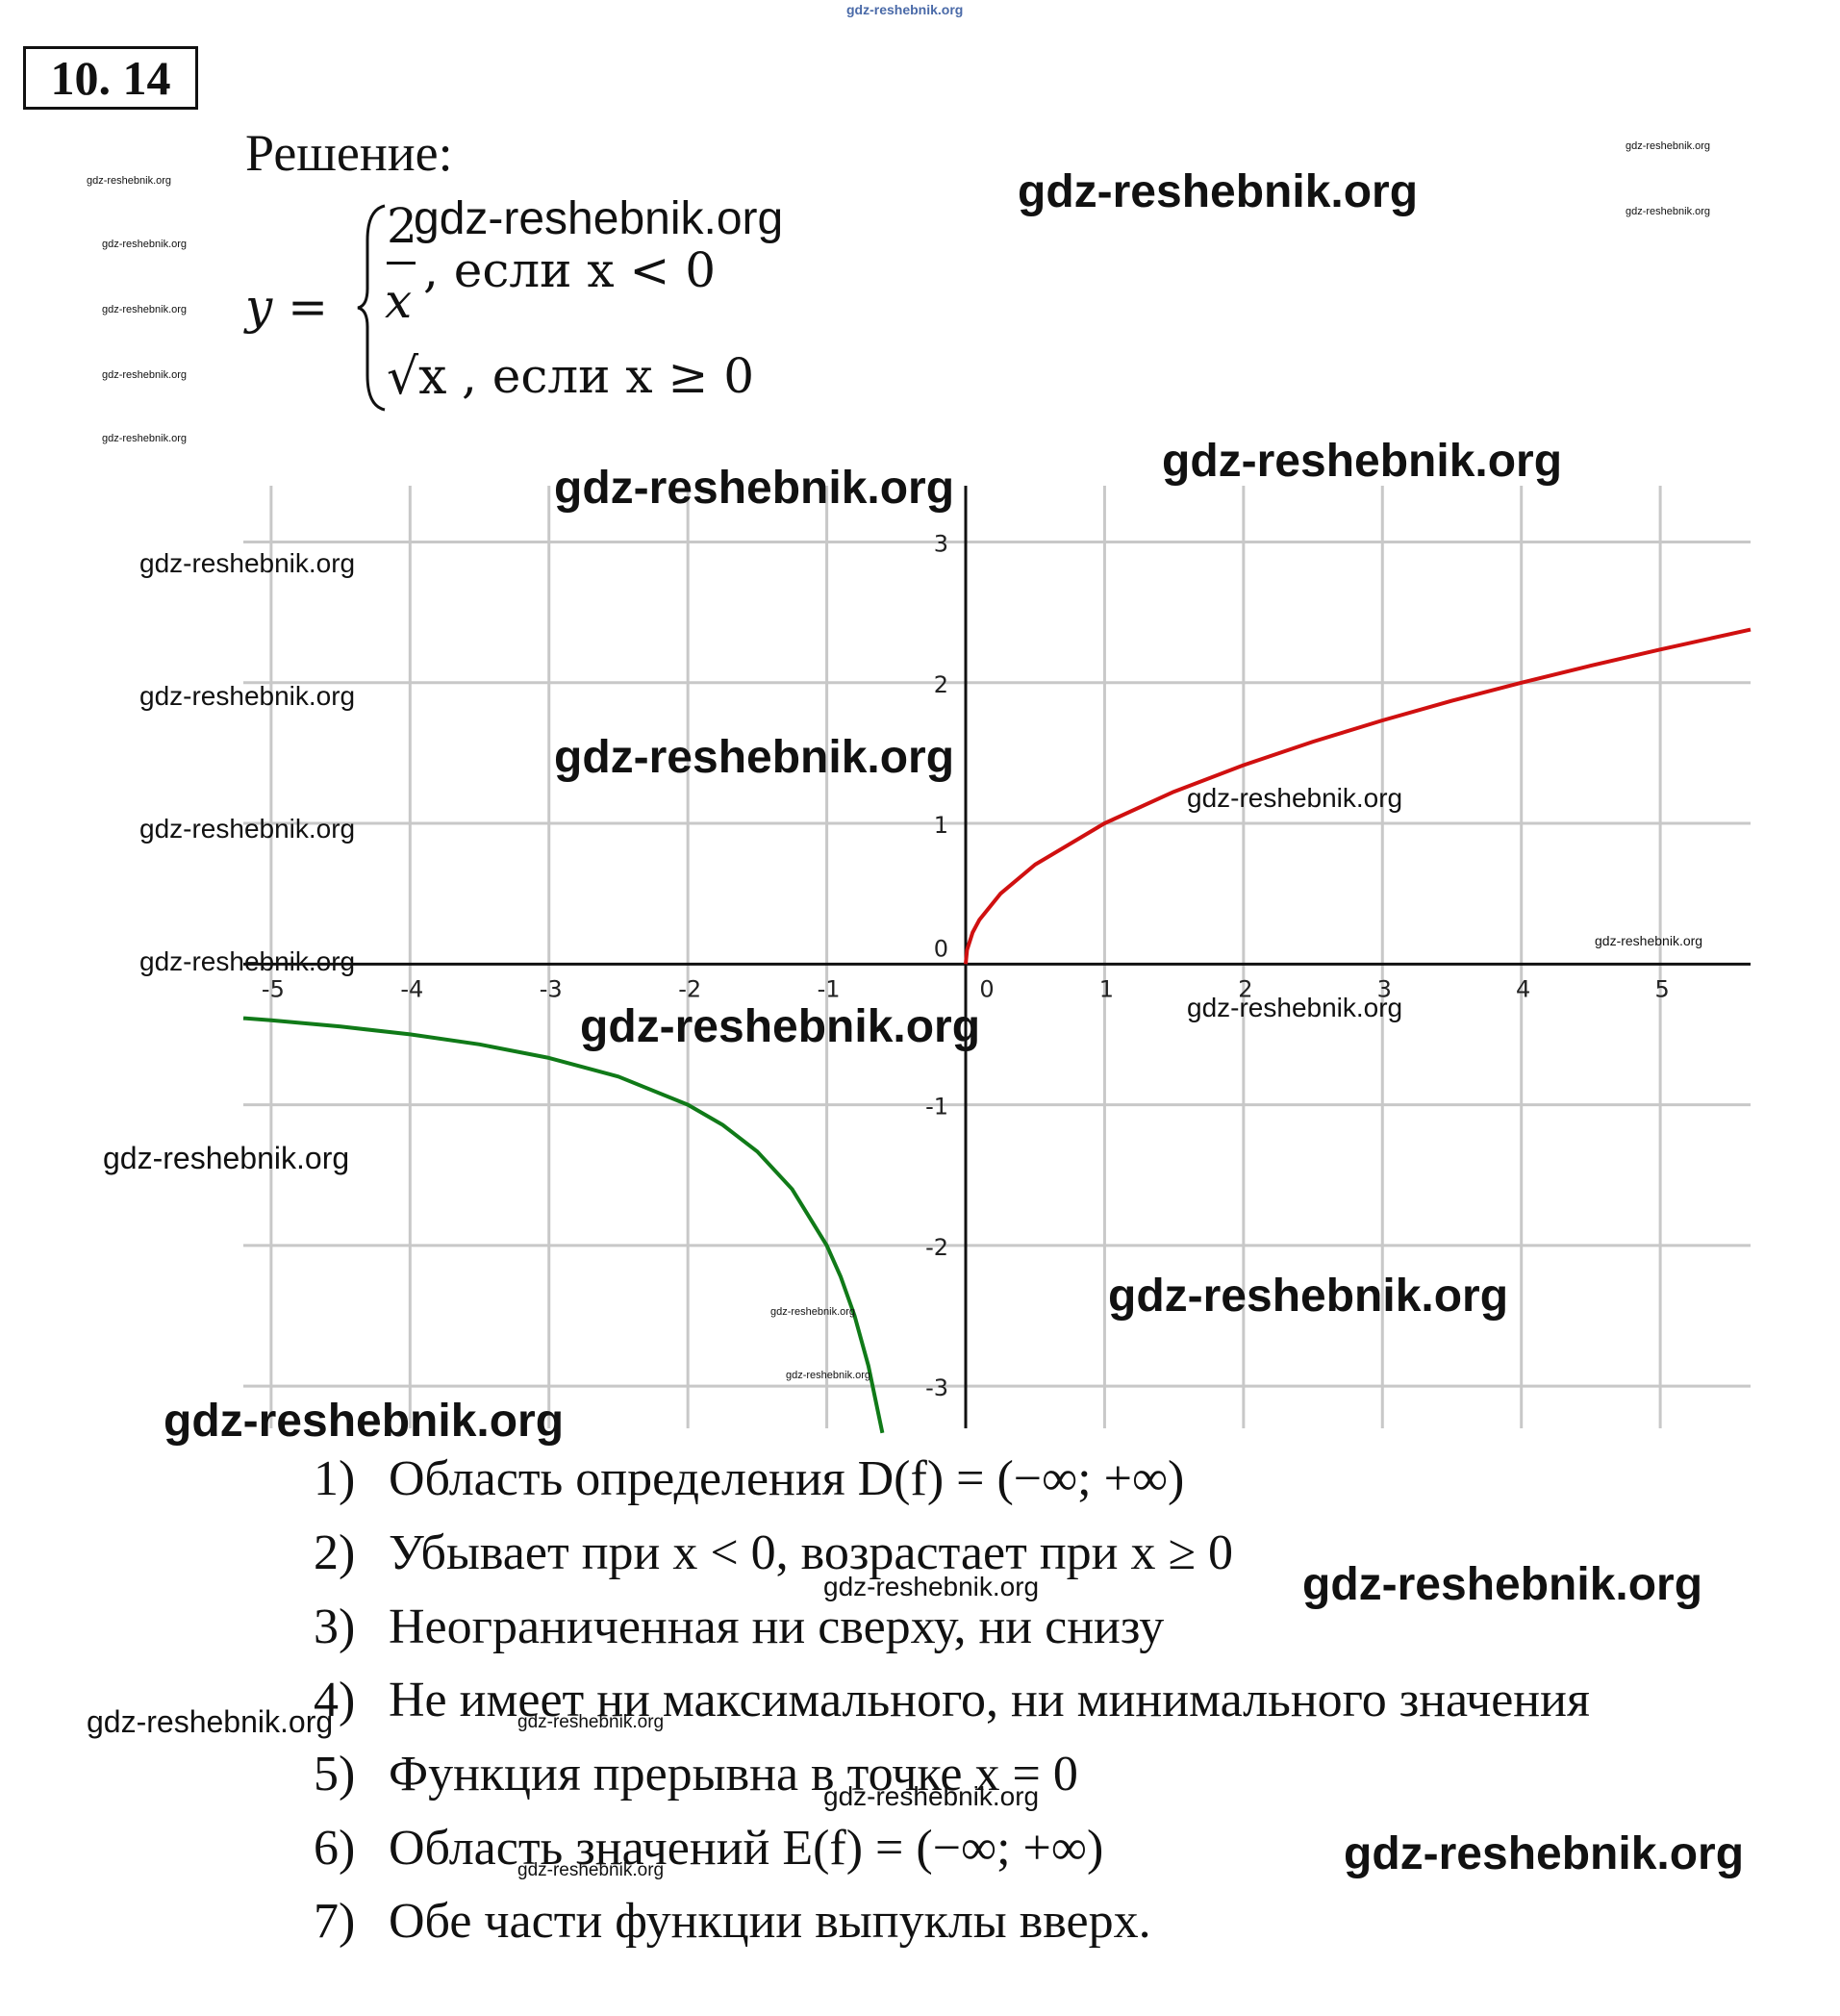 The width and height of the screenshot is (1840, 2016). Describe the element at coordinates (551, 989) in the screenshot. I see `x-tick-label: -3` at that location.